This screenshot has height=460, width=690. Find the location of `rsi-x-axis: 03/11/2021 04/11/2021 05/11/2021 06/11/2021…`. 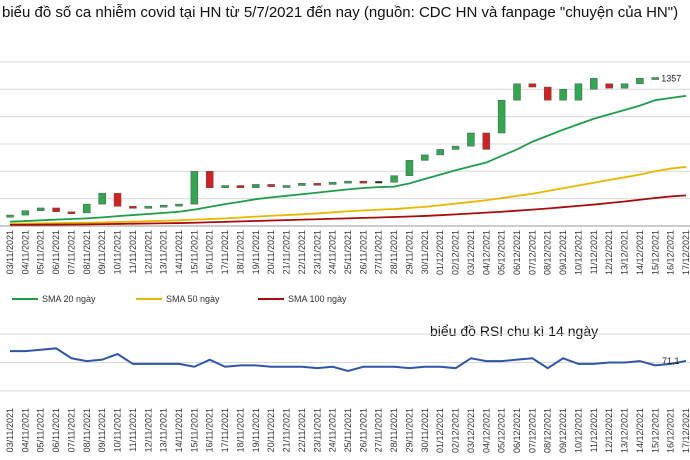

rsi-x-axis: 03/11/2021 04/11/2021 05/11/2021 06/11/2021… is located at coordinates (347, 430).